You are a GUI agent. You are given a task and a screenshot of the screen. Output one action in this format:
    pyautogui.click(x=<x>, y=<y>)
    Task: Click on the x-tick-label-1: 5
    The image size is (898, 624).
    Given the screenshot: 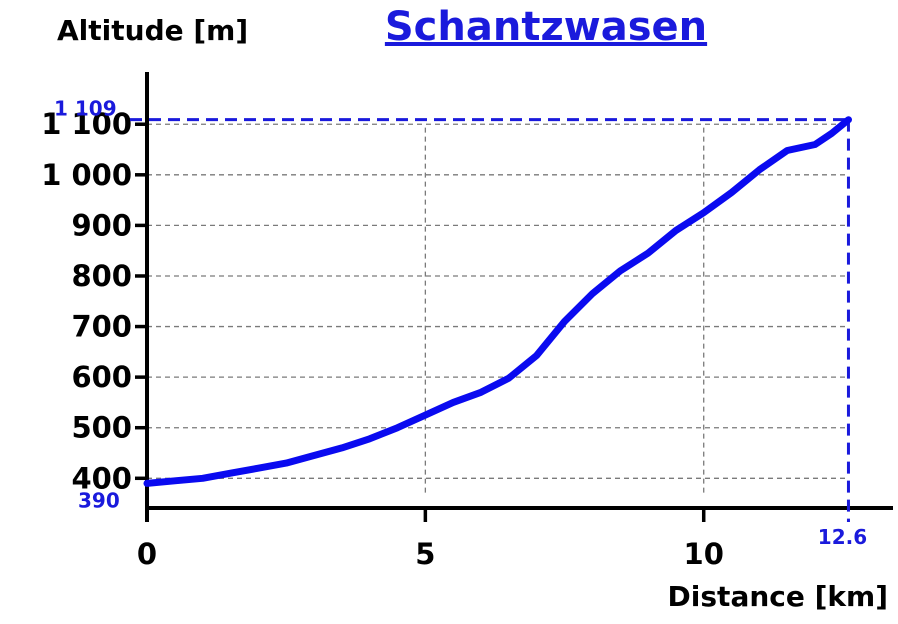 What is the action you would take?
    pyautogui.click(x=425, y=554)
    